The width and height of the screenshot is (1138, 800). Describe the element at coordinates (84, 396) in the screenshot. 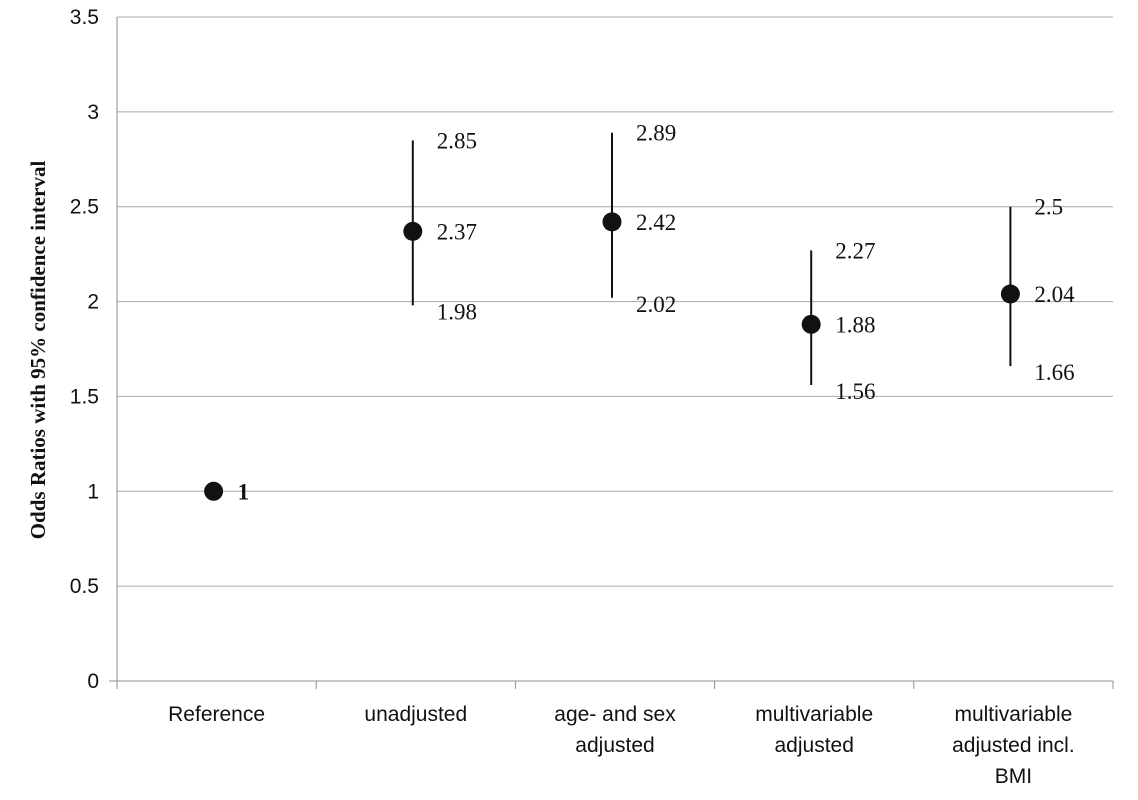

I see `y-tick-label: 1.5` at that location.